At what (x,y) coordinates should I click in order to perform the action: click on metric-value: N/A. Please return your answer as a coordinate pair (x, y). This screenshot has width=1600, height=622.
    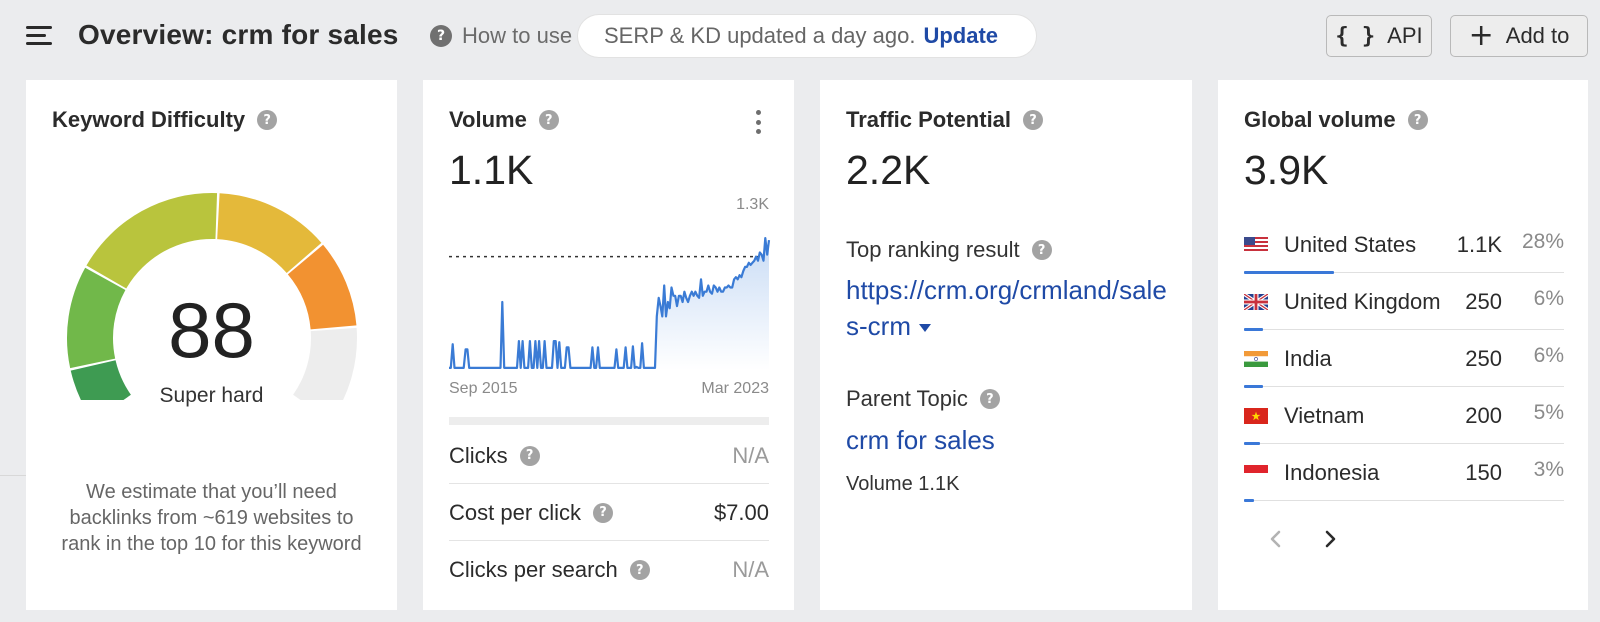
    Looking at the image, I should click on (750, 569).